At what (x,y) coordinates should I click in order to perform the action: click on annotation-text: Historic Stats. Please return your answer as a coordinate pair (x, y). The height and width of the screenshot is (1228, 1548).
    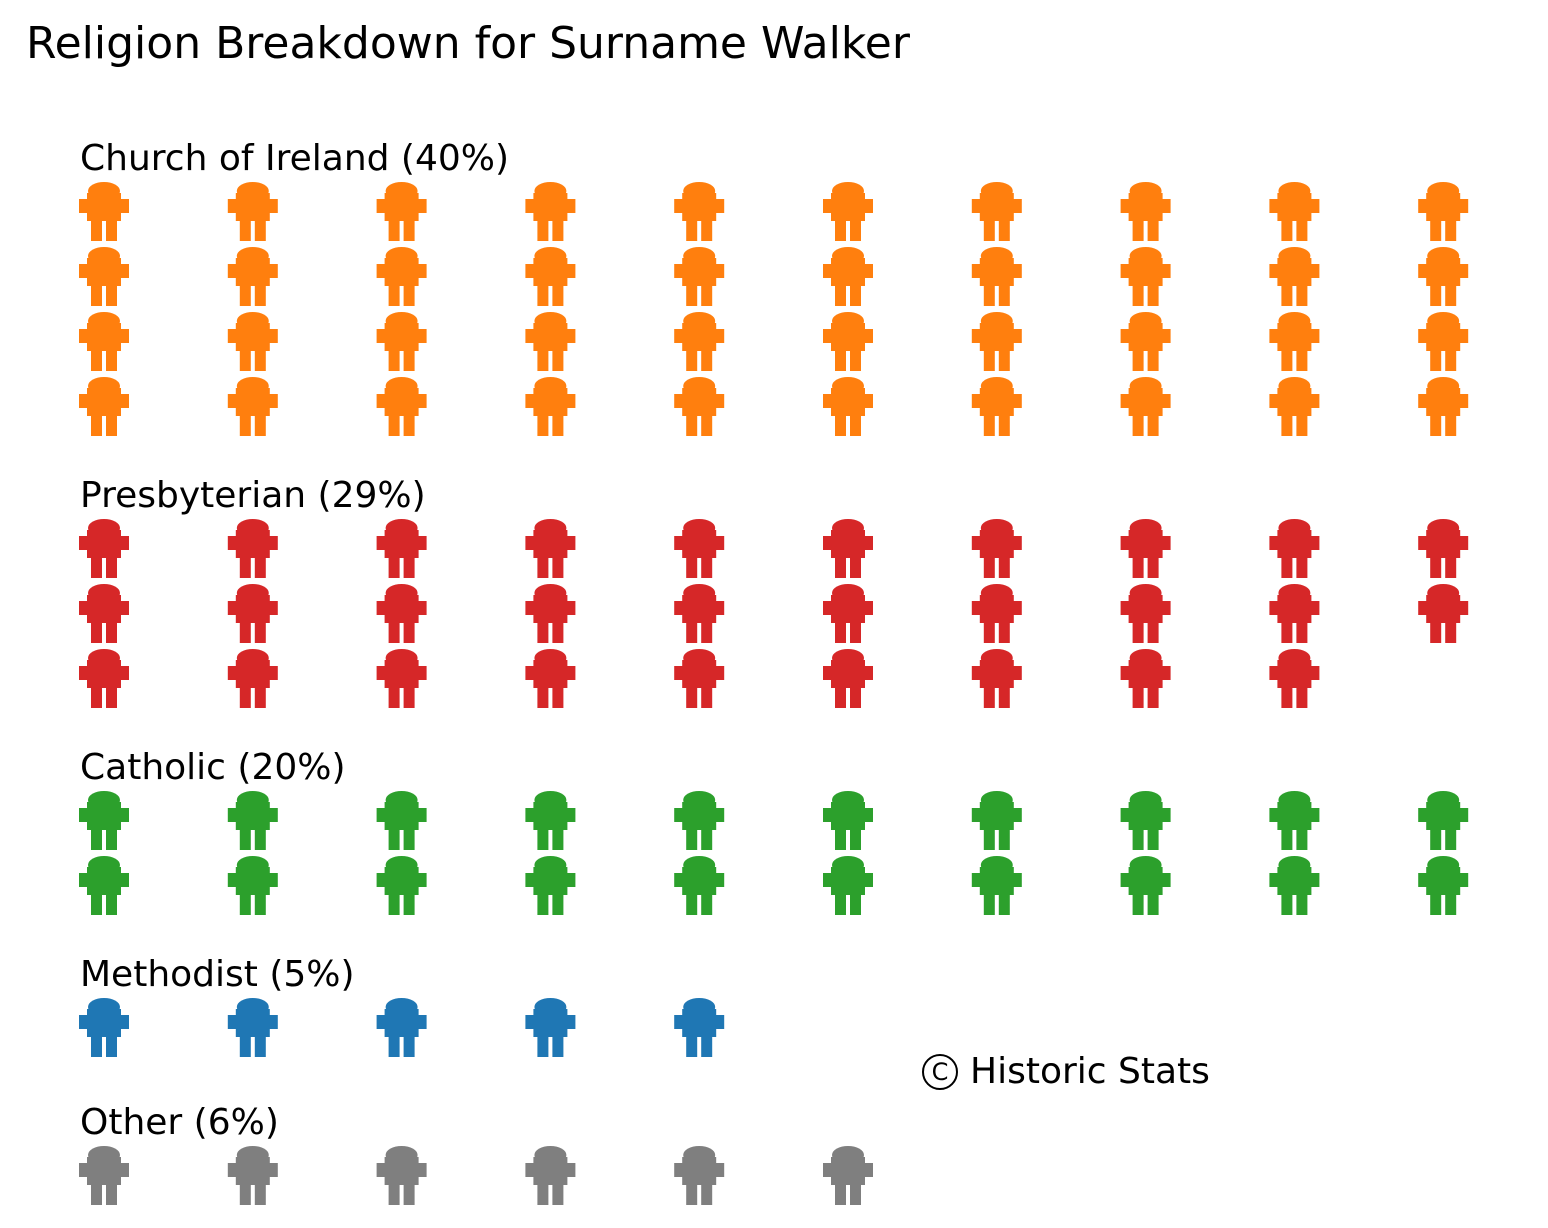
    Looking at the image, I should click on (1090, 1071).